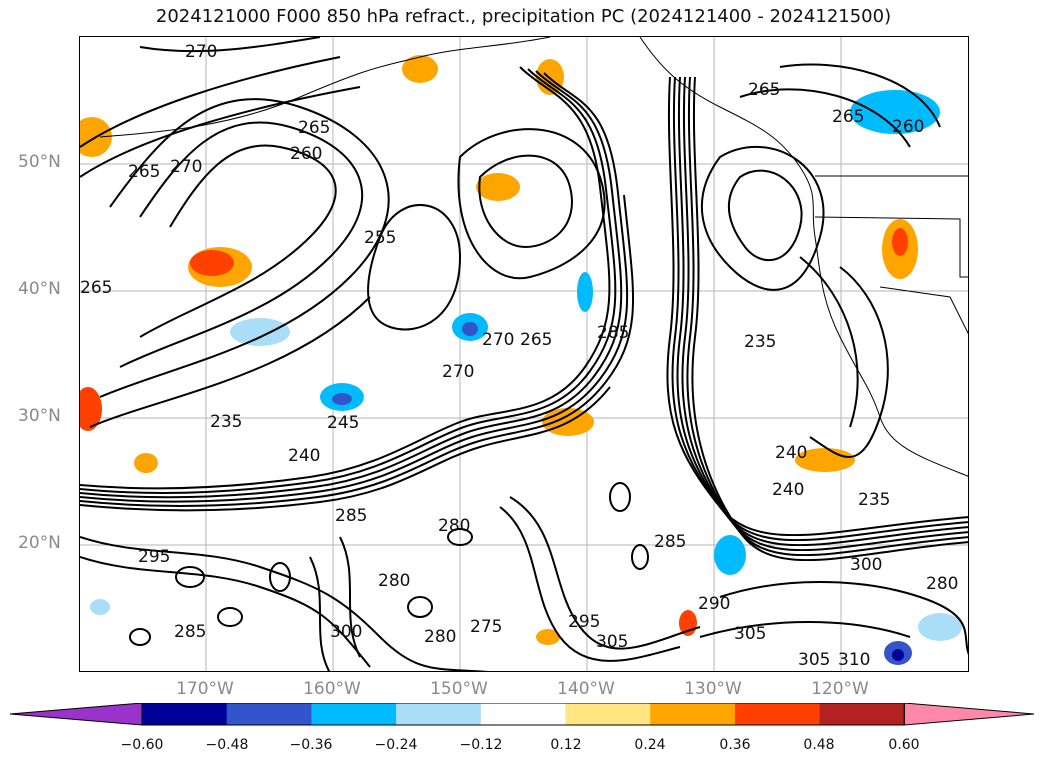 This screenshot has width=1047, height=765. I want to click on colorbar-outline, so click(523, 714).